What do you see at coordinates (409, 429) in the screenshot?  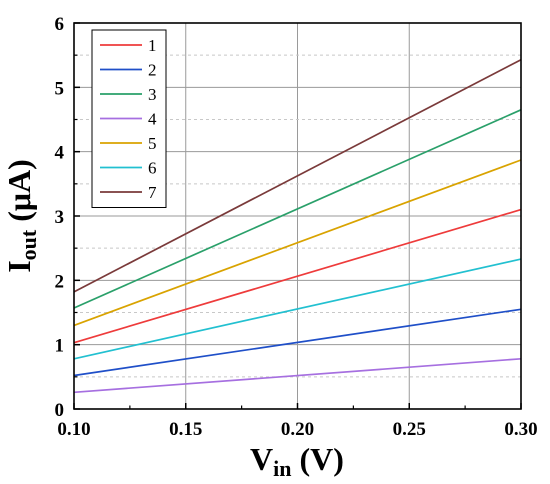 I see `x-tick-label: 0.25` at bounding box center [409, 429].